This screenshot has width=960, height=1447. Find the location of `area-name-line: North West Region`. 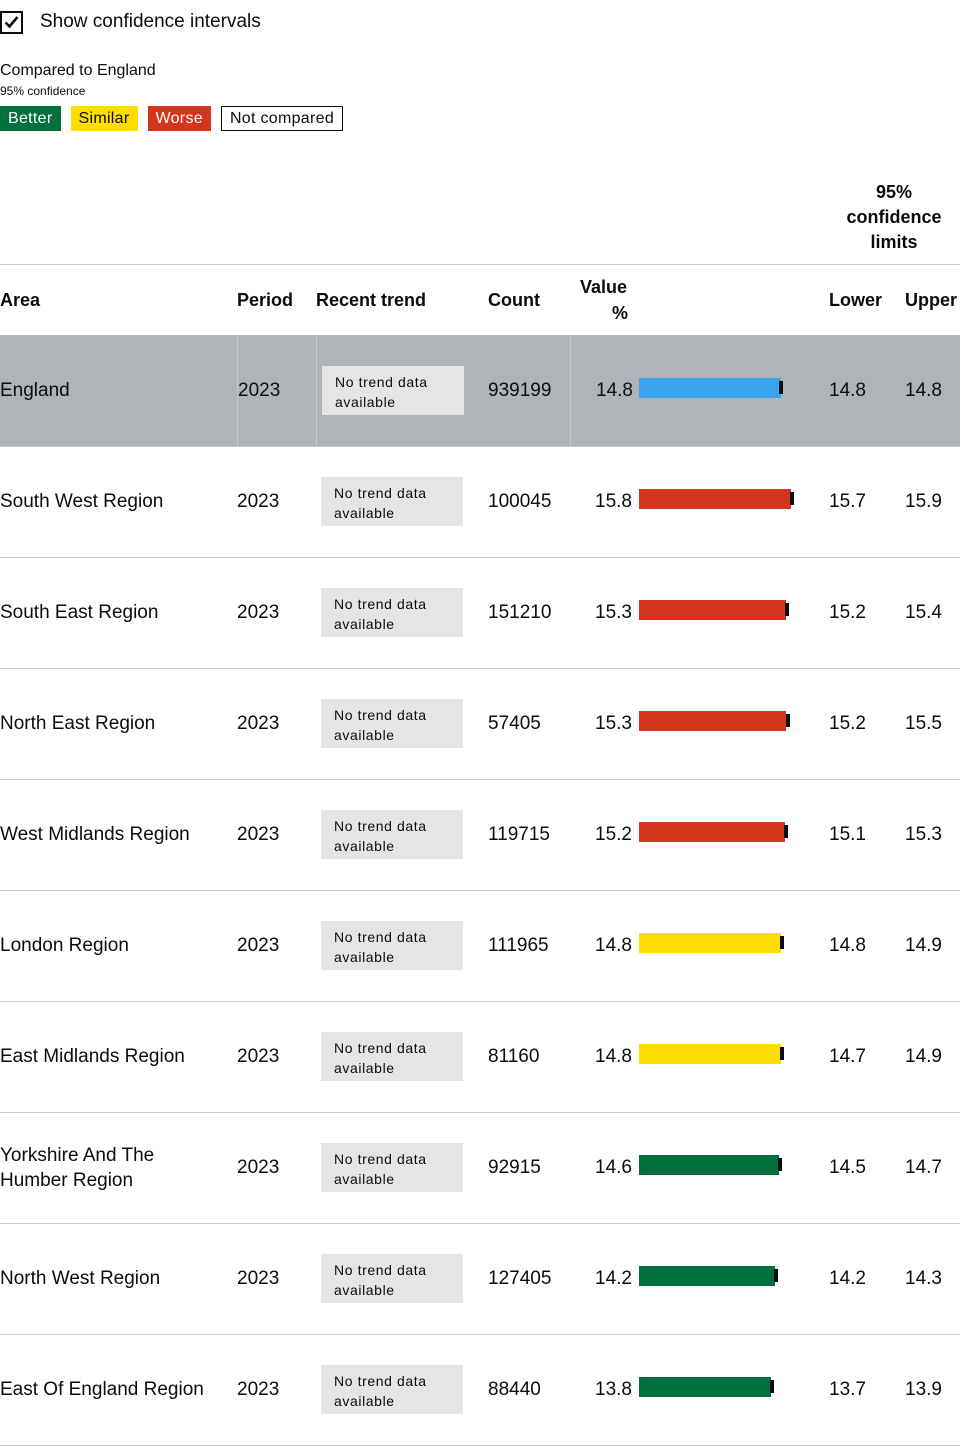

area-name-line: North West Region is located at coordinates (80, 1278).